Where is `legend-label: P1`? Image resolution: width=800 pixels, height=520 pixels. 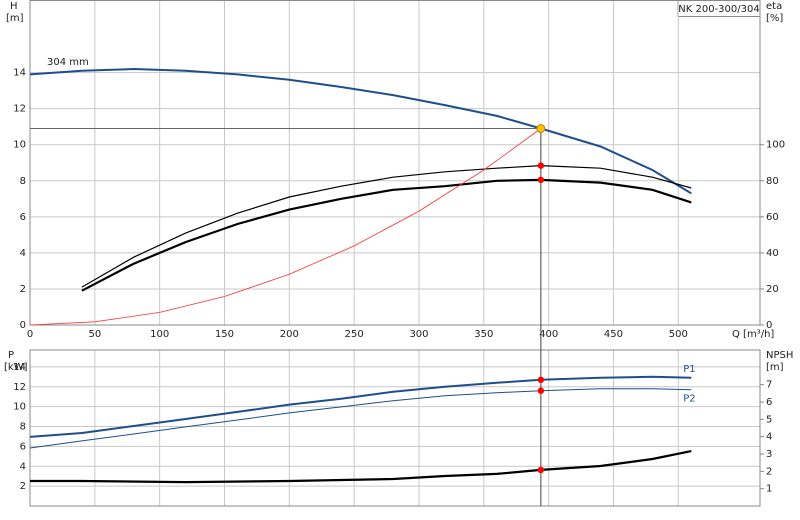 legend-label: P1 is located at coordinates (689, 369).